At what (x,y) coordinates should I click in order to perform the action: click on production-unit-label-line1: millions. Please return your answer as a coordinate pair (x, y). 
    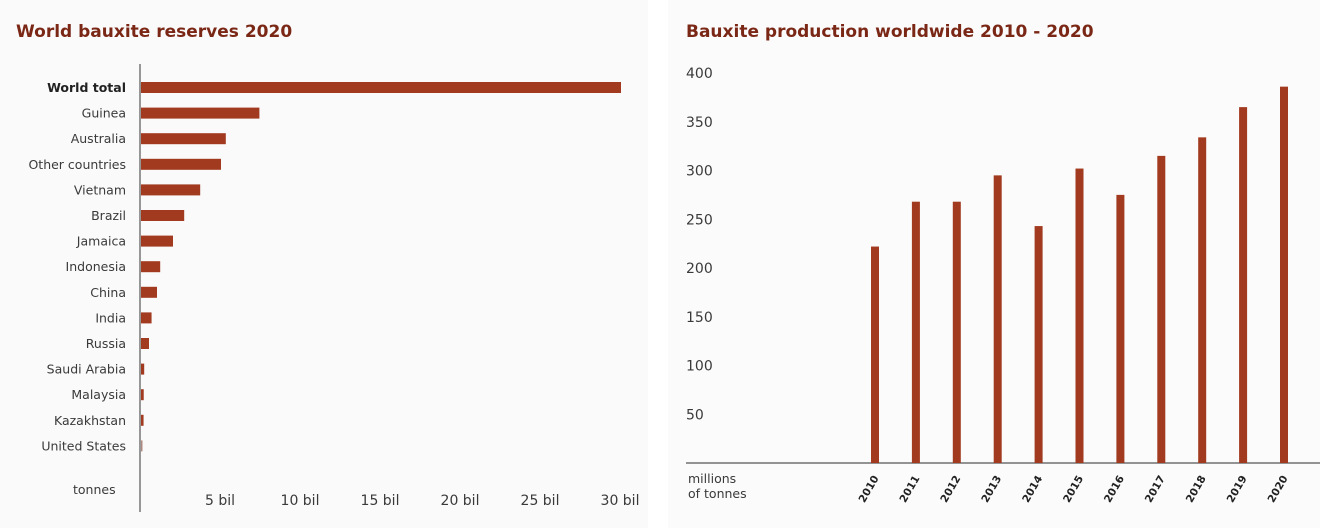
    Looking at the image, I should click on (712, 478).